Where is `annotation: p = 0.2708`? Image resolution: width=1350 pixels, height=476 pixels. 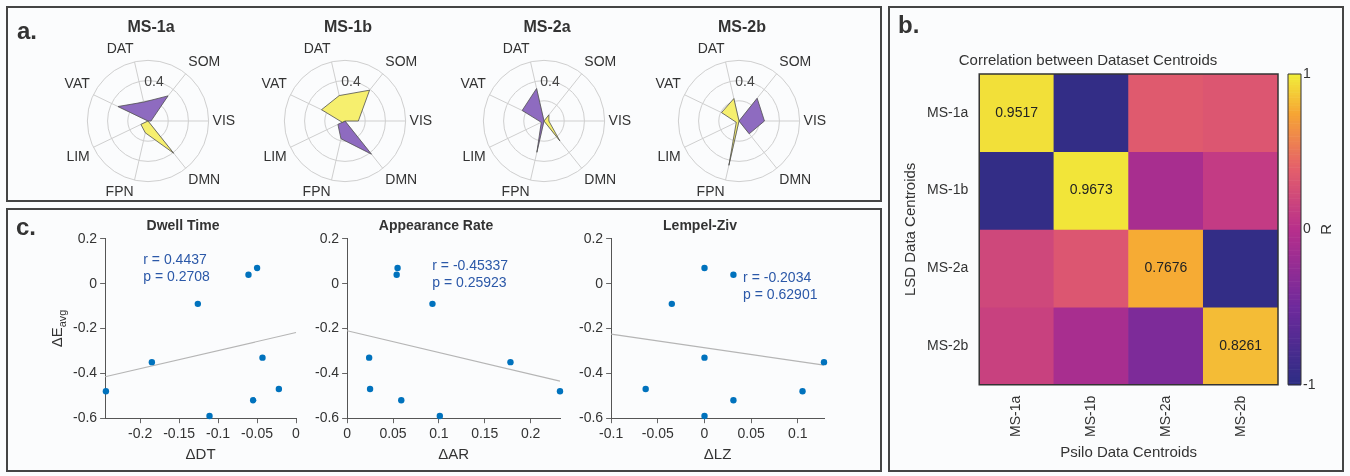
annotation: p = 0.2708 is located at coordinates (177, 276).